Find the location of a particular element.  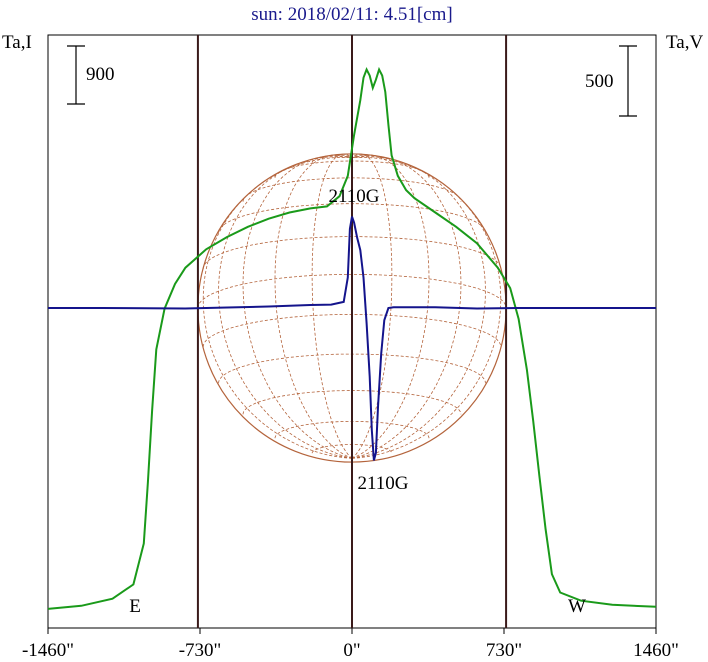

x-tick-label: -730" is located at coordinates (200, 650).